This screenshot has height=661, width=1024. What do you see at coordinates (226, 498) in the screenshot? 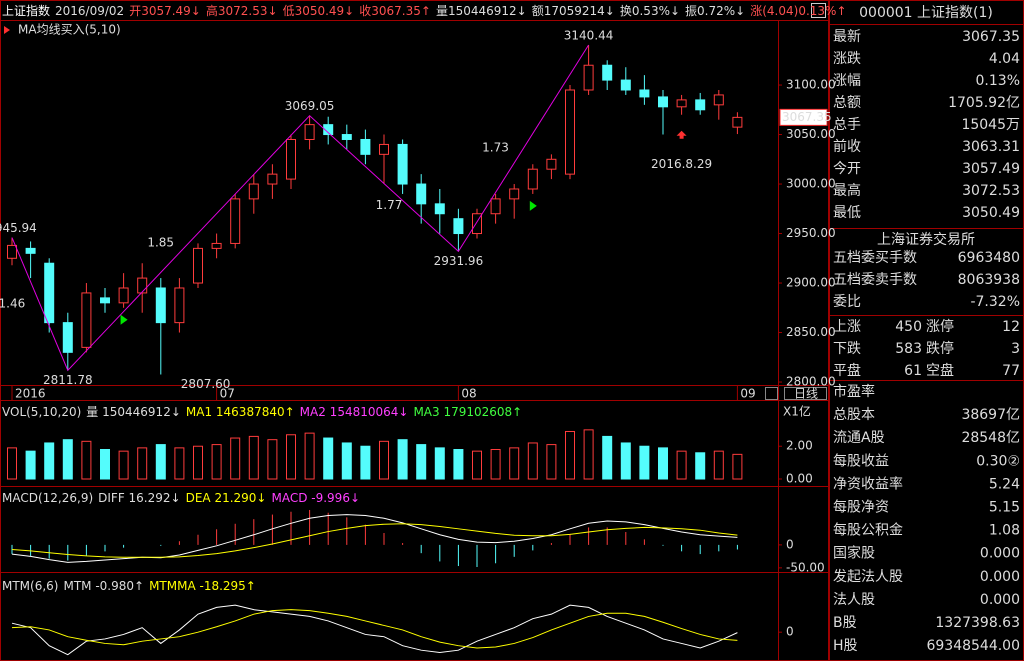
I see `header-item: DEA 21.290↓` at bounding box center [226, 498].